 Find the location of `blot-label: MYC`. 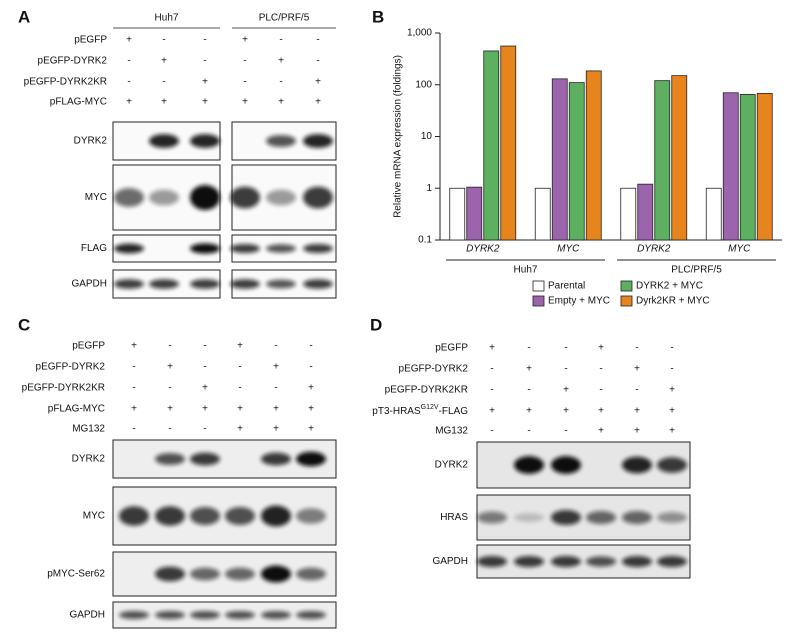

blot-label: MYC is located at coordinates (94, 516).